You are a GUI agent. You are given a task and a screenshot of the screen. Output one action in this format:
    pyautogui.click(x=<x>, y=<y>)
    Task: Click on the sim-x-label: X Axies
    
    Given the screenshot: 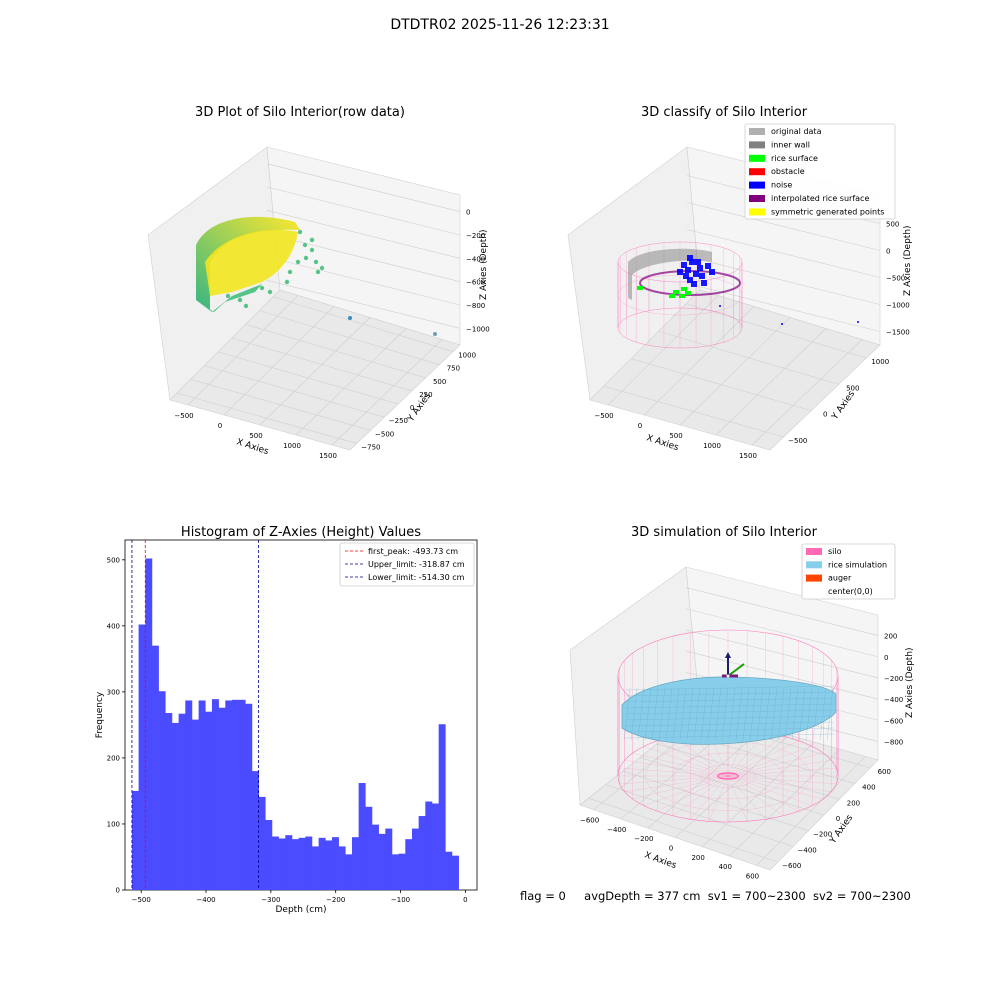 What is the action you would take?
    pyautogui.click(x=660, y=860)
    